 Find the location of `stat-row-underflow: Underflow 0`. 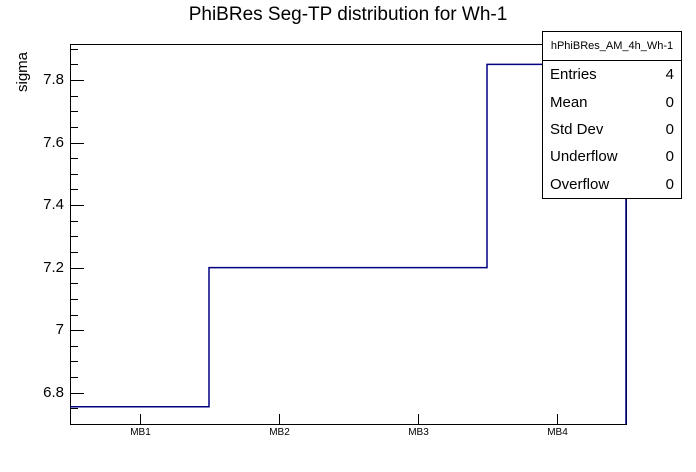

stat-row-underflow: Underflow 0 is located at coordinates (612, 156).